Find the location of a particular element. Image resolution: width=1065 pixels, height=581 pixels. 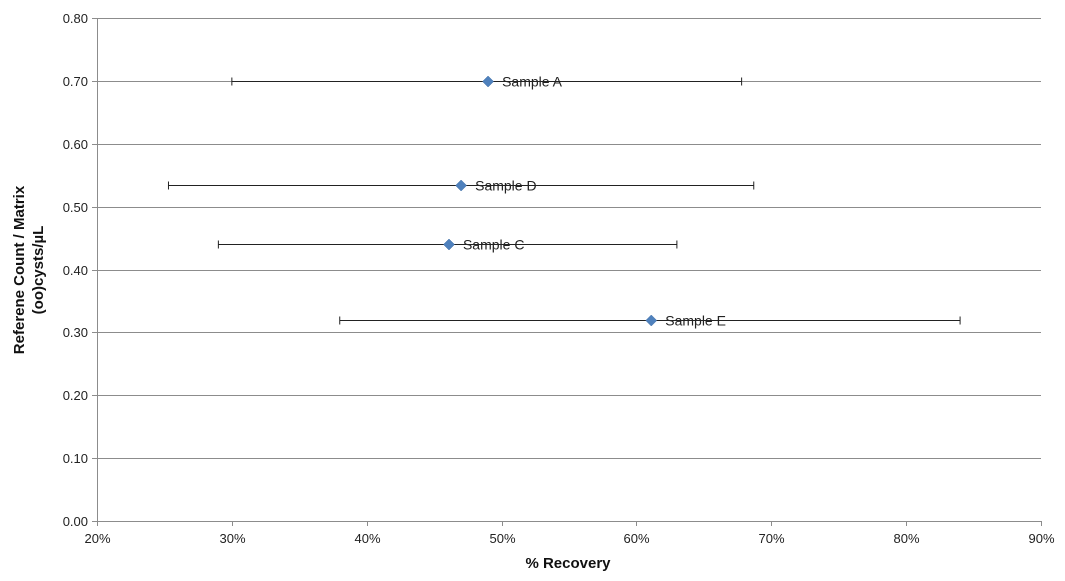

y-tick-label: 0.60 is located at coordinates (75, 144).